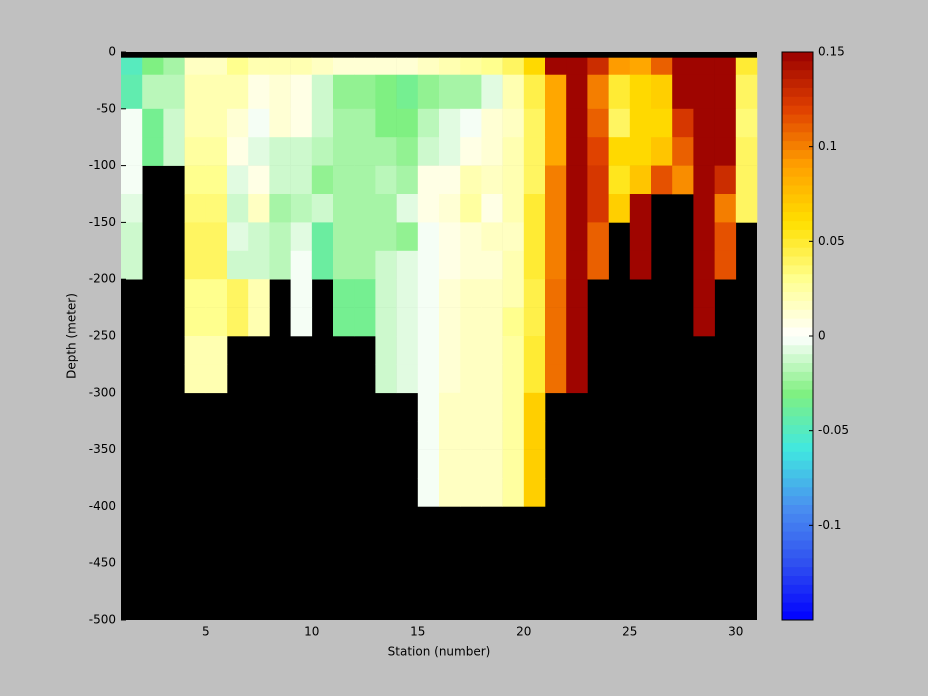  I want to click on x-tick-label: 10, so click(311, 632).